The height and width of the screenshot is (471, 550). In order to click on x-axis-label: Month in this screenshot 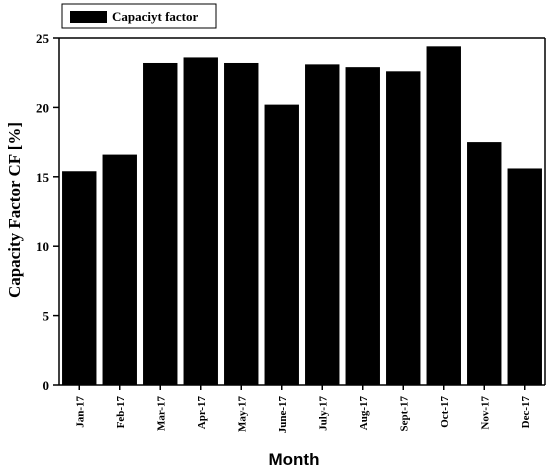, I will do `click(294, 459)`.